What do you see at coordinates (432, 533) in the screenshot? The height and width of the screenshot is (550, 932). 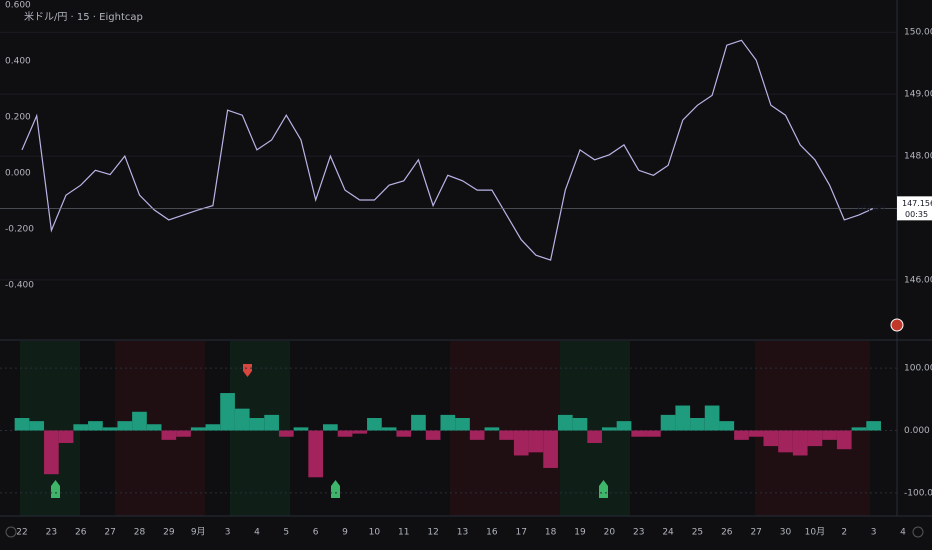 I see `x-tick-label: 12` at bounding box center [432, 533].